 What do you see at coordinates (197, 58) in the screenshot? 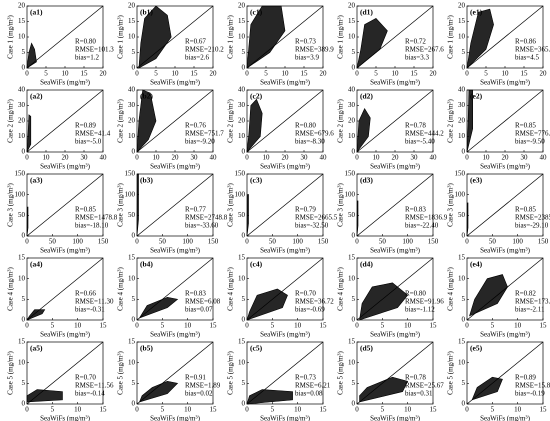
I see `stat-annotation: bias=2.6` at bounding box center [197, 58].